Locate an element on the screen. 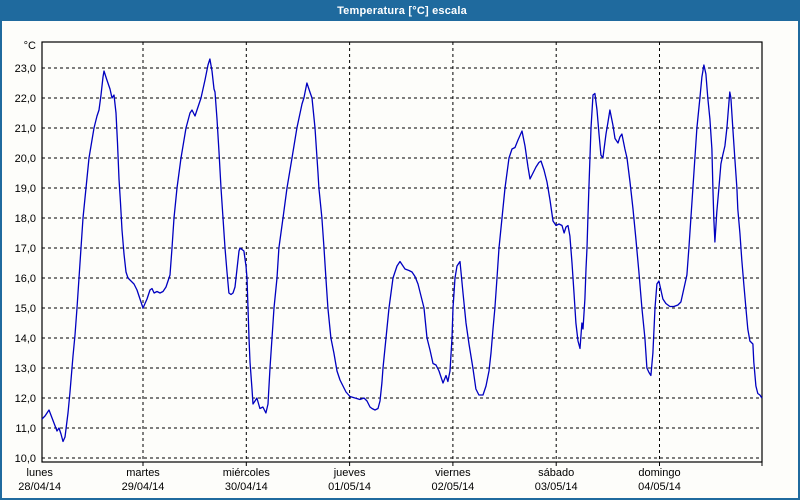 The height and width of the screenshot is (500, 800). x-day-label: martes is located at coordinates (143, 473).